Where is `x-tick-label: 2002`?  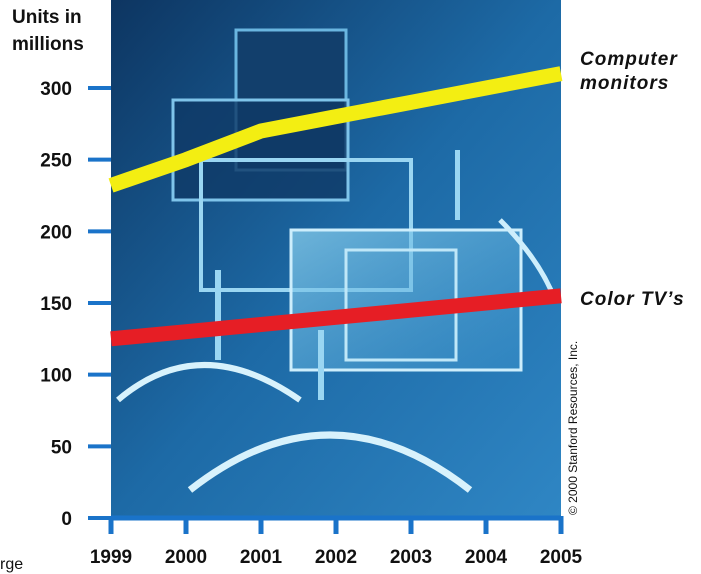 x-tick-label: 2002 is located at coordinates (336, 557).